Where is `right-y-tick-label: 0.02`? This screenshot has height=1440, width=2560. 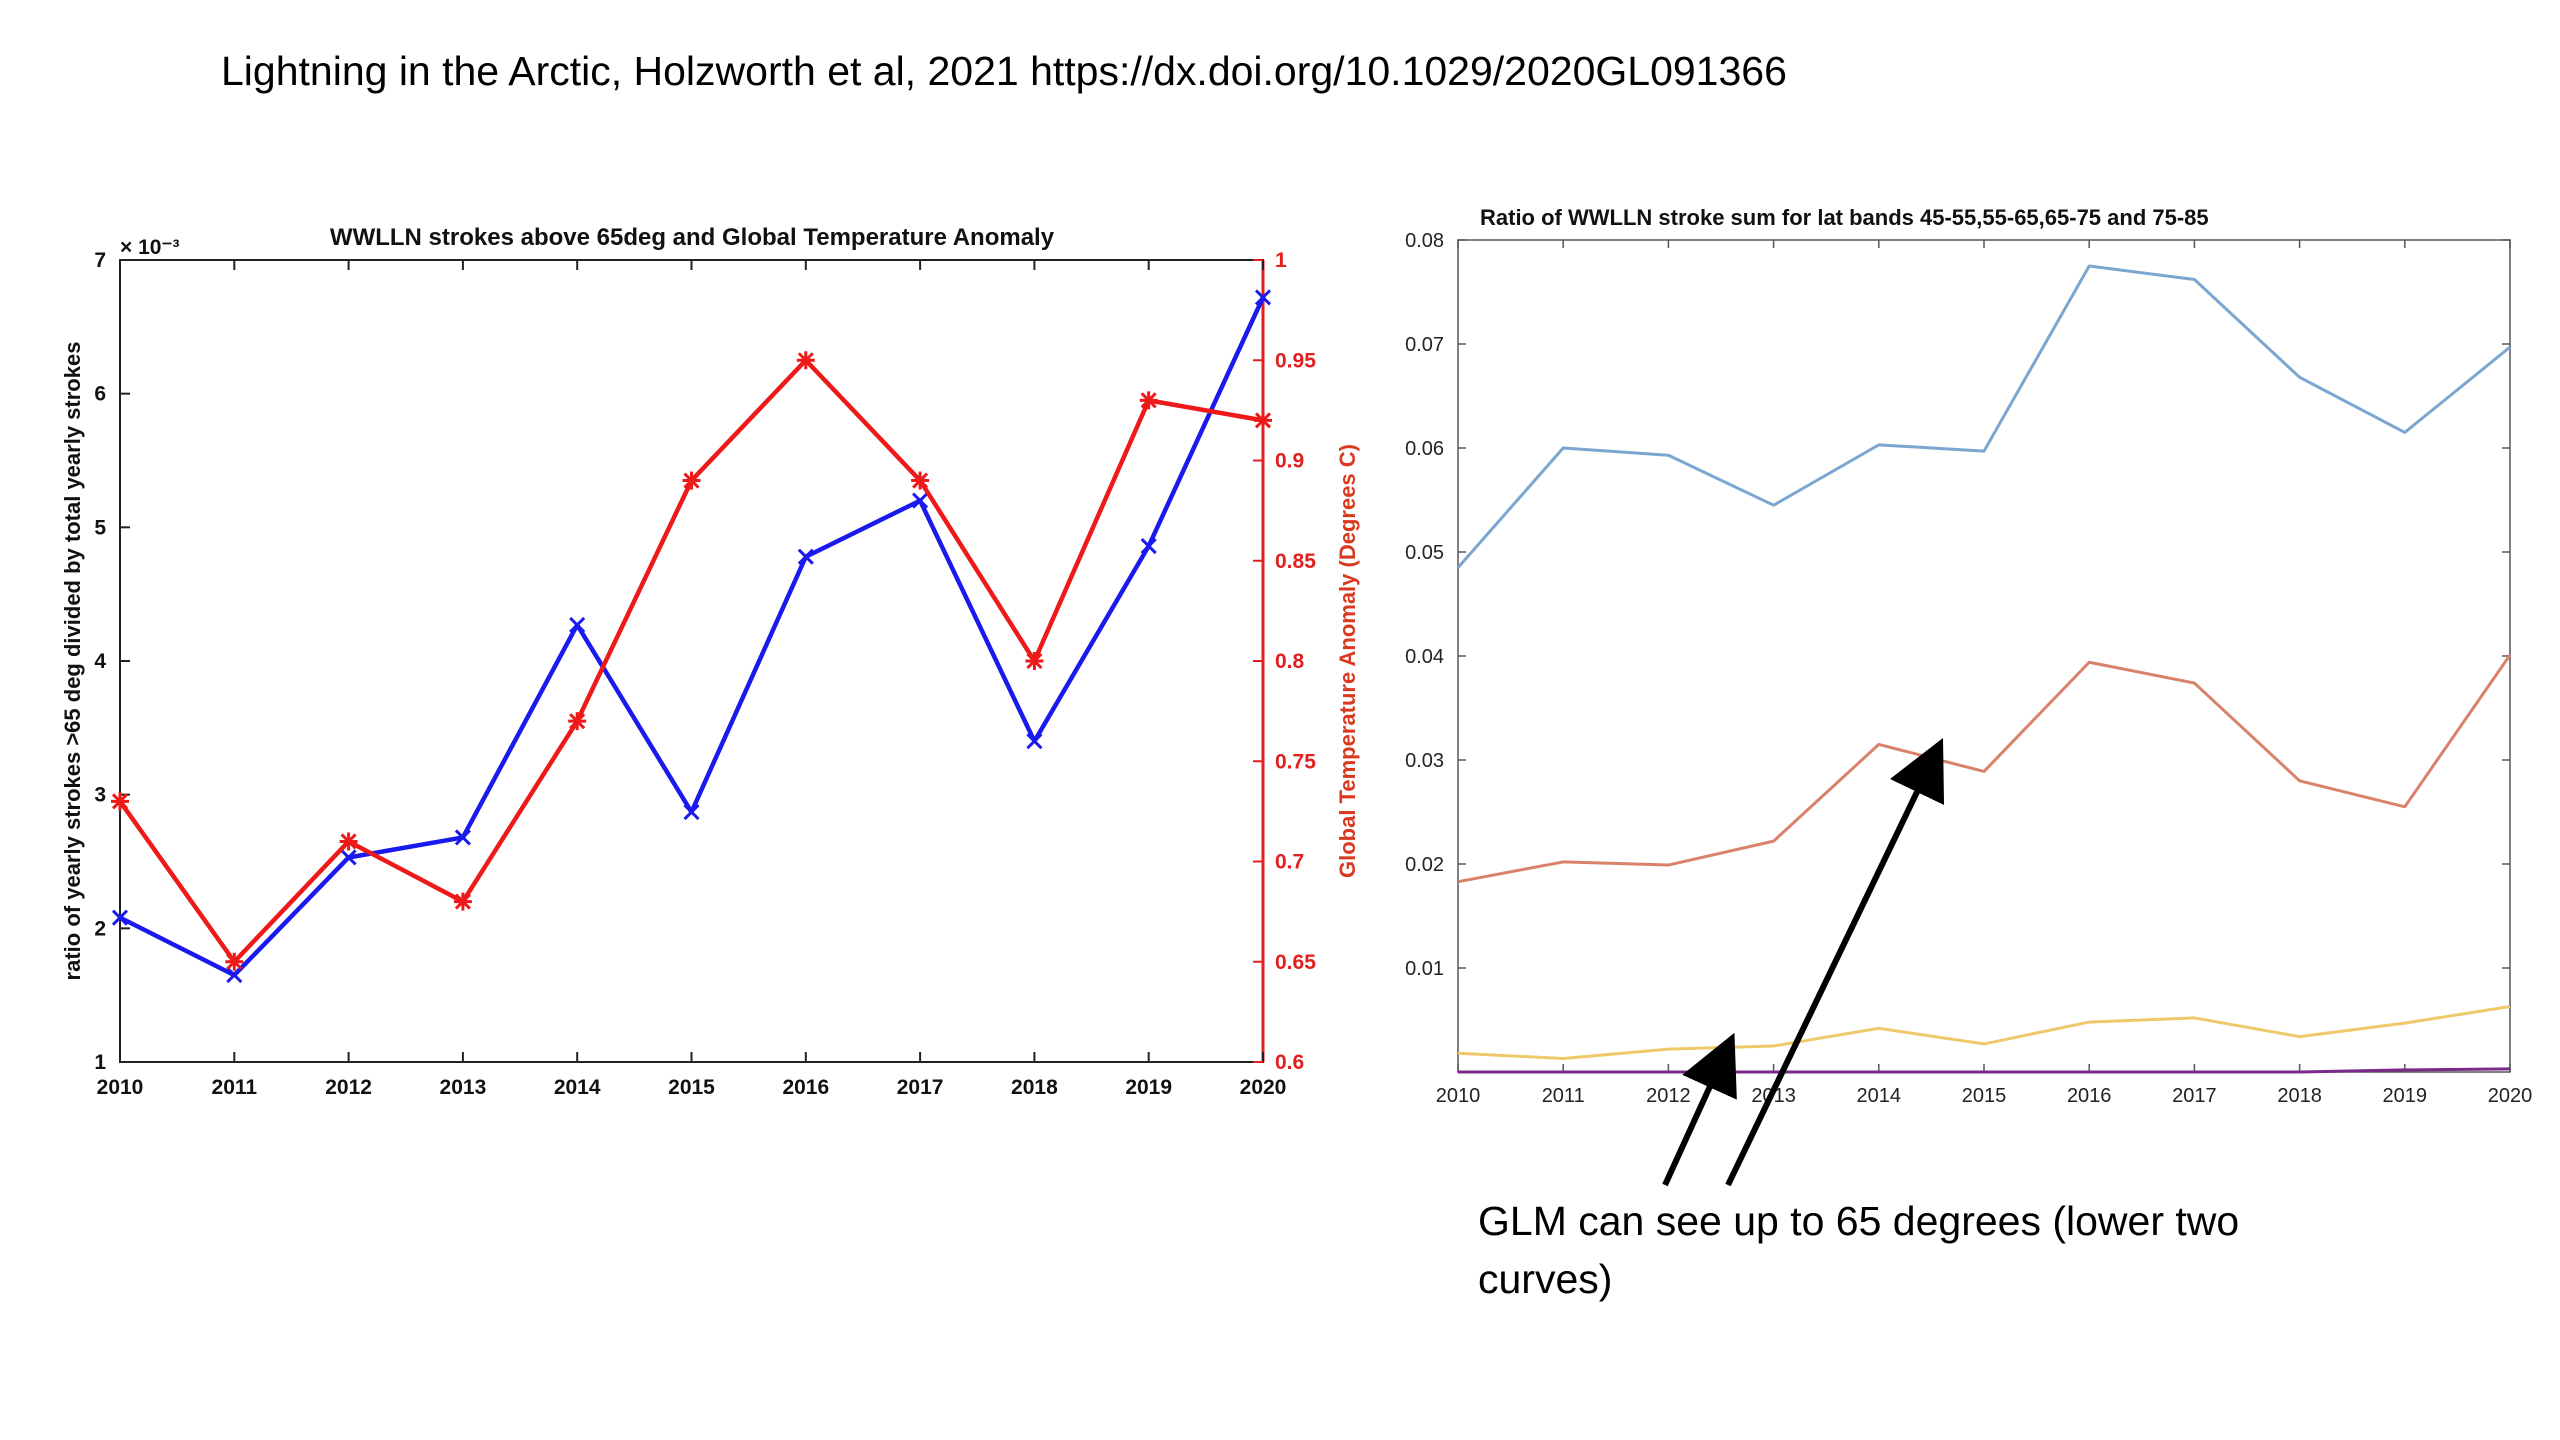
right-y-tick-label: 0.02 is located at coordinates (1424, 865).